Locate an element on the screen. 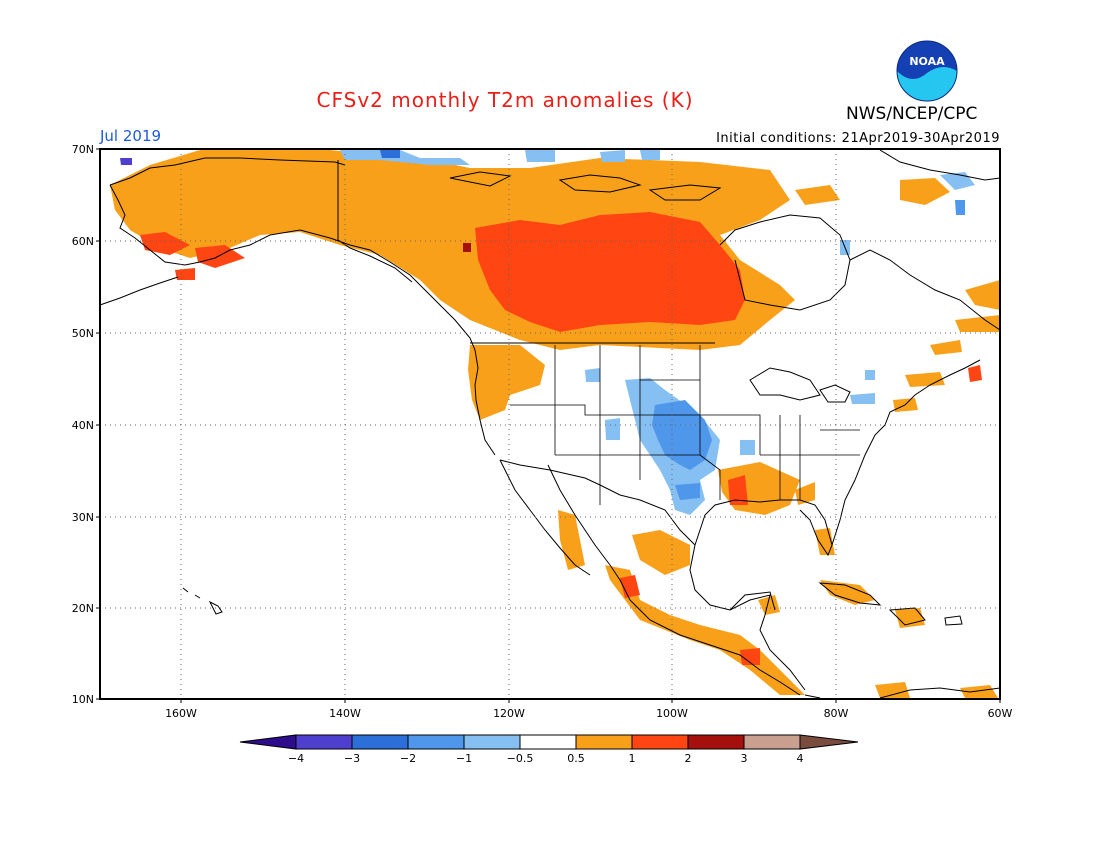 The image size is (1100, 850). colorbar-label: −2 is located at coordinates (408, 758).